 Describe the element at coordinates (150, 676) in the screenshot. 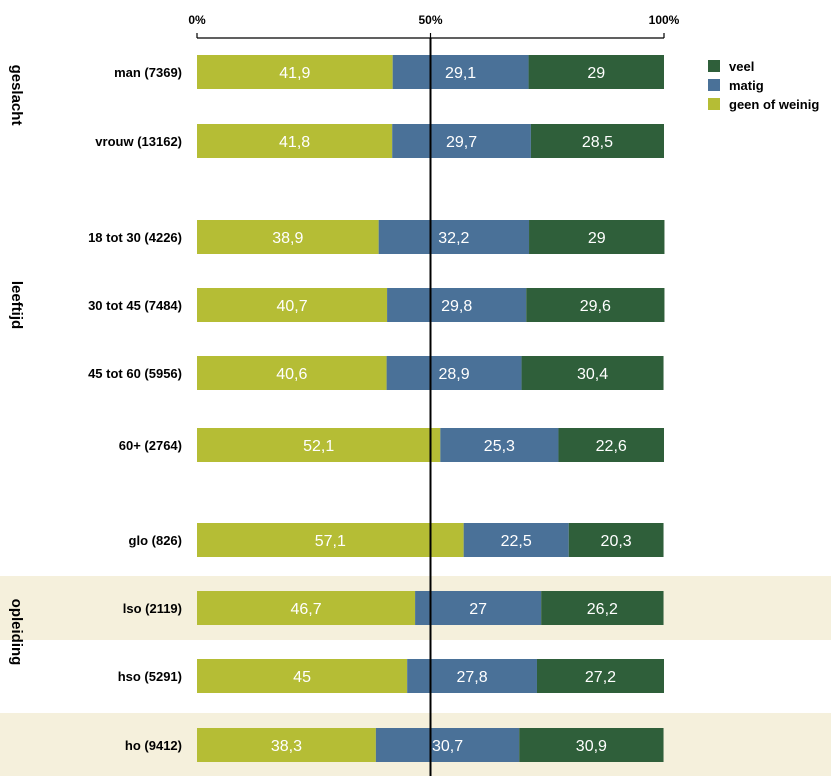

I see `category-label: hso (5291)` at that location.